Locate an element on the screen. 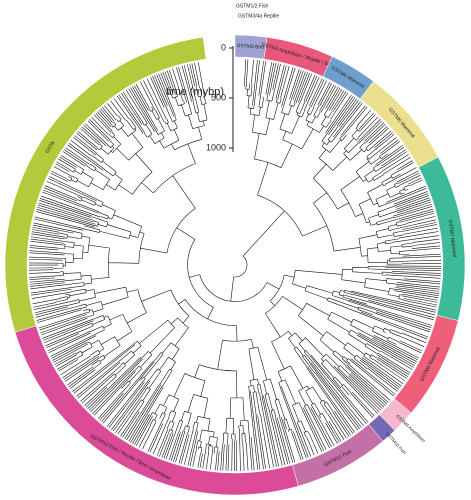  scale-label: time (mybp) is located at coordinates (195, 92).